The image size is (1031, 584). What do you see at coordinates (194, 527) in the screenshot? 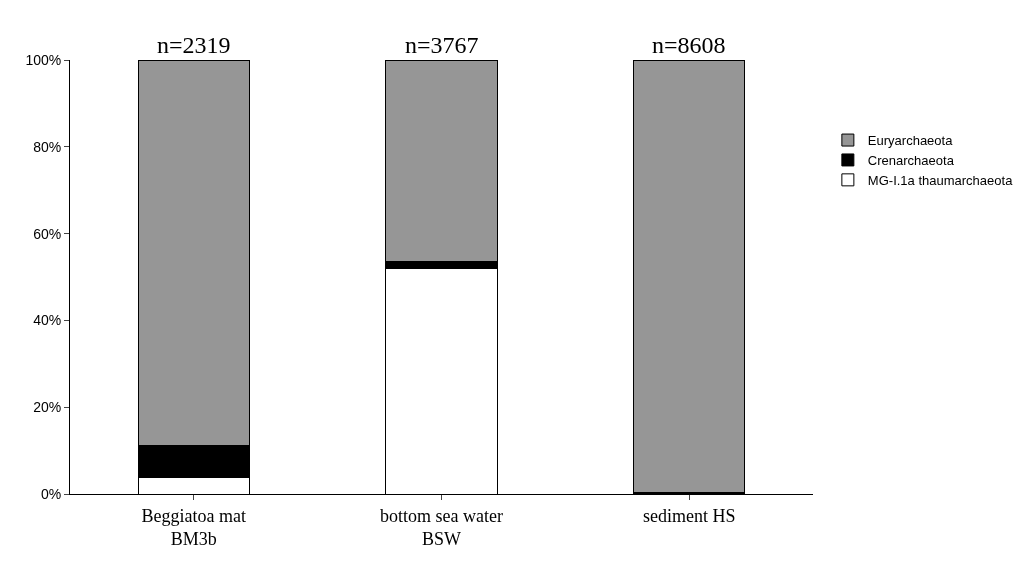
I see `x-tick-label: Beggiatoa mat BM3b` at bounding box center [194, 527].